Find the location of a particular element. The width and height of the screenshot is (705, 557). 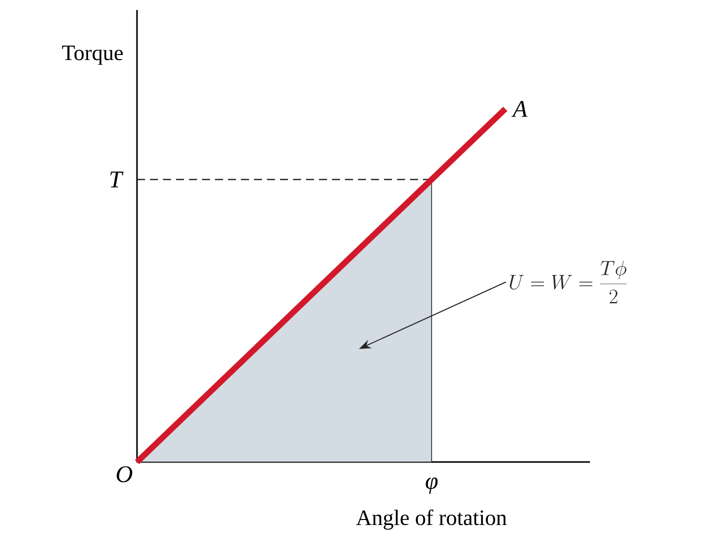

text: O is located at coordinates (124, 474).